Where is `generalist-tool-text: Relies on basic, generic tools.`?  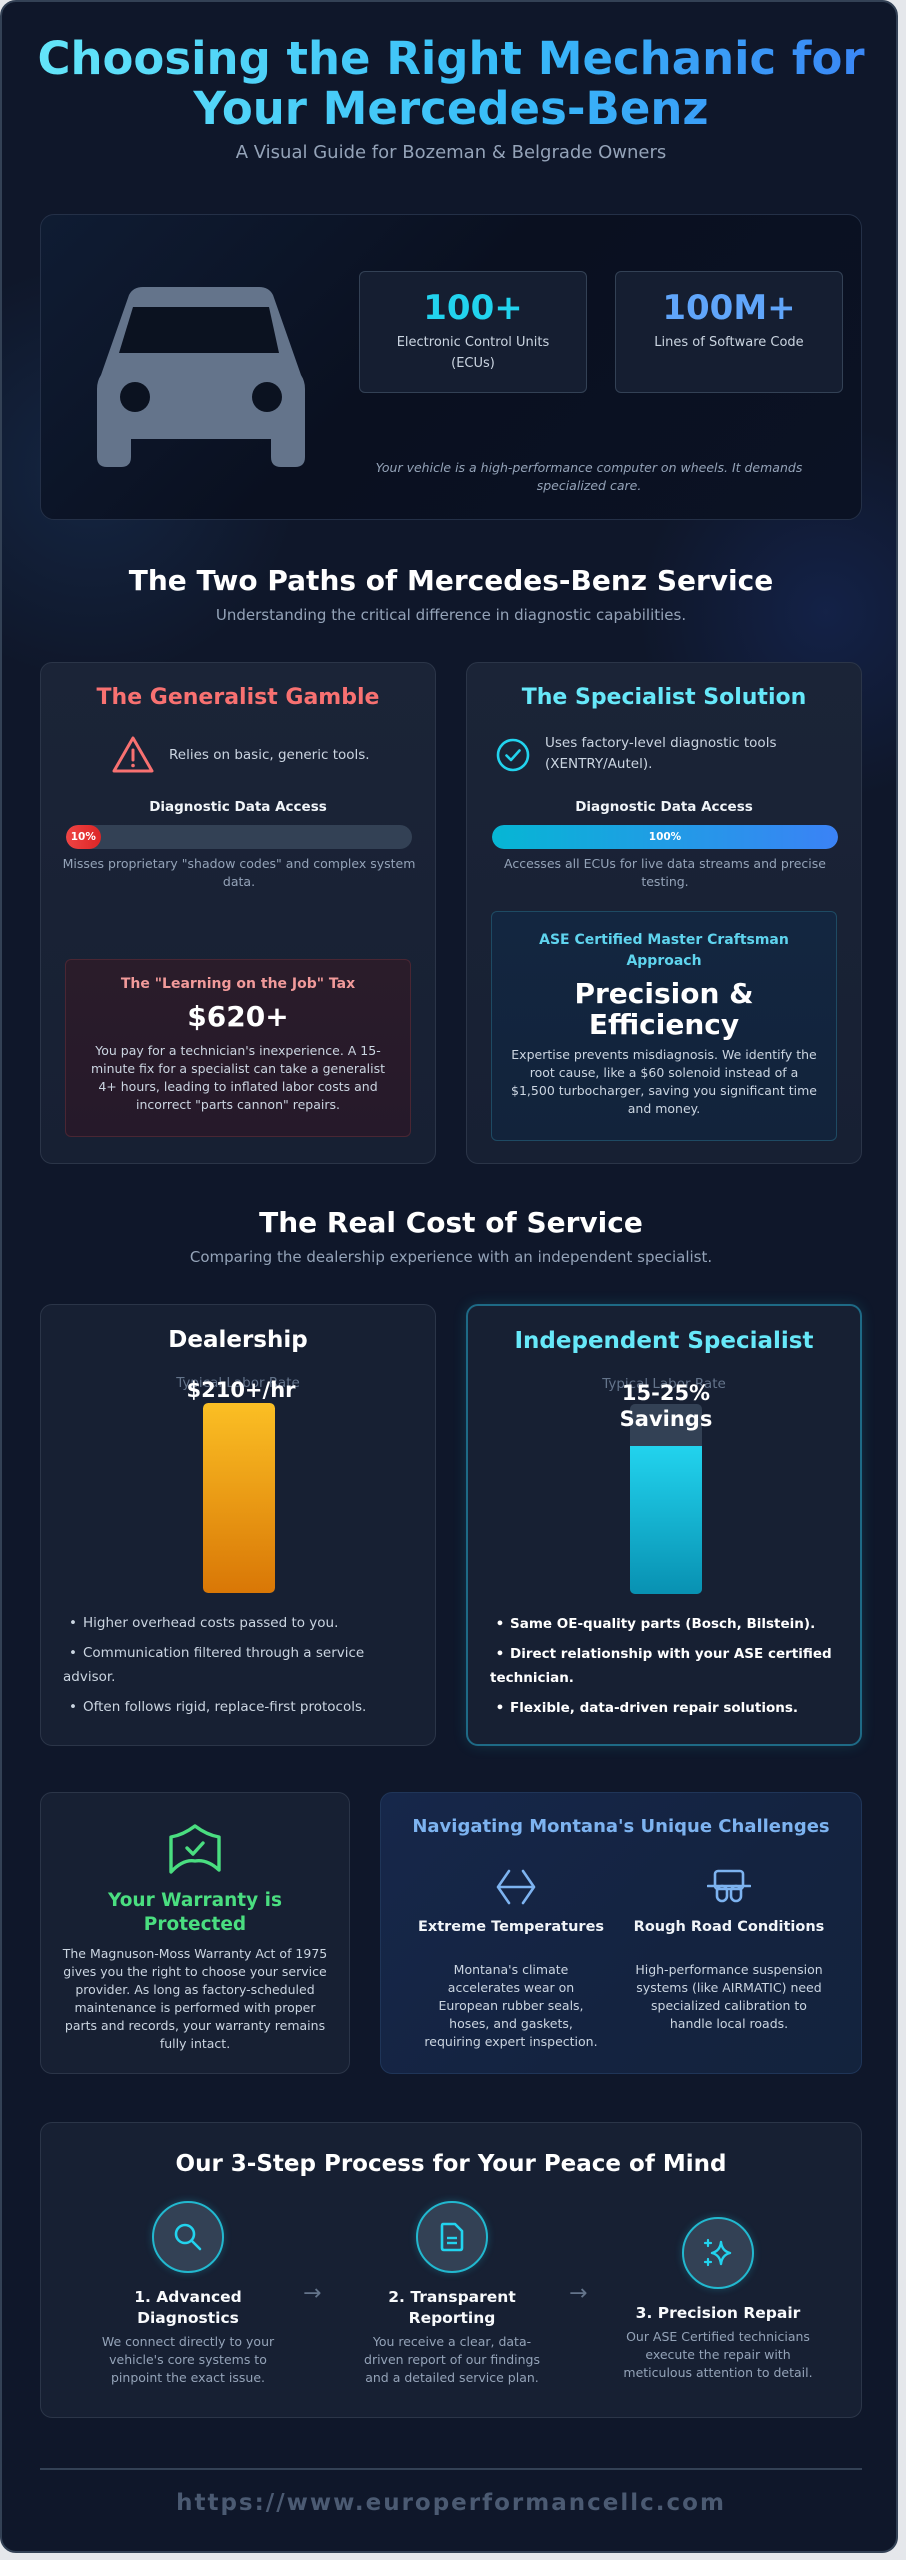 generalist-tool-text: Relies on basic, generic tools. is located at coordinates (269, 755).